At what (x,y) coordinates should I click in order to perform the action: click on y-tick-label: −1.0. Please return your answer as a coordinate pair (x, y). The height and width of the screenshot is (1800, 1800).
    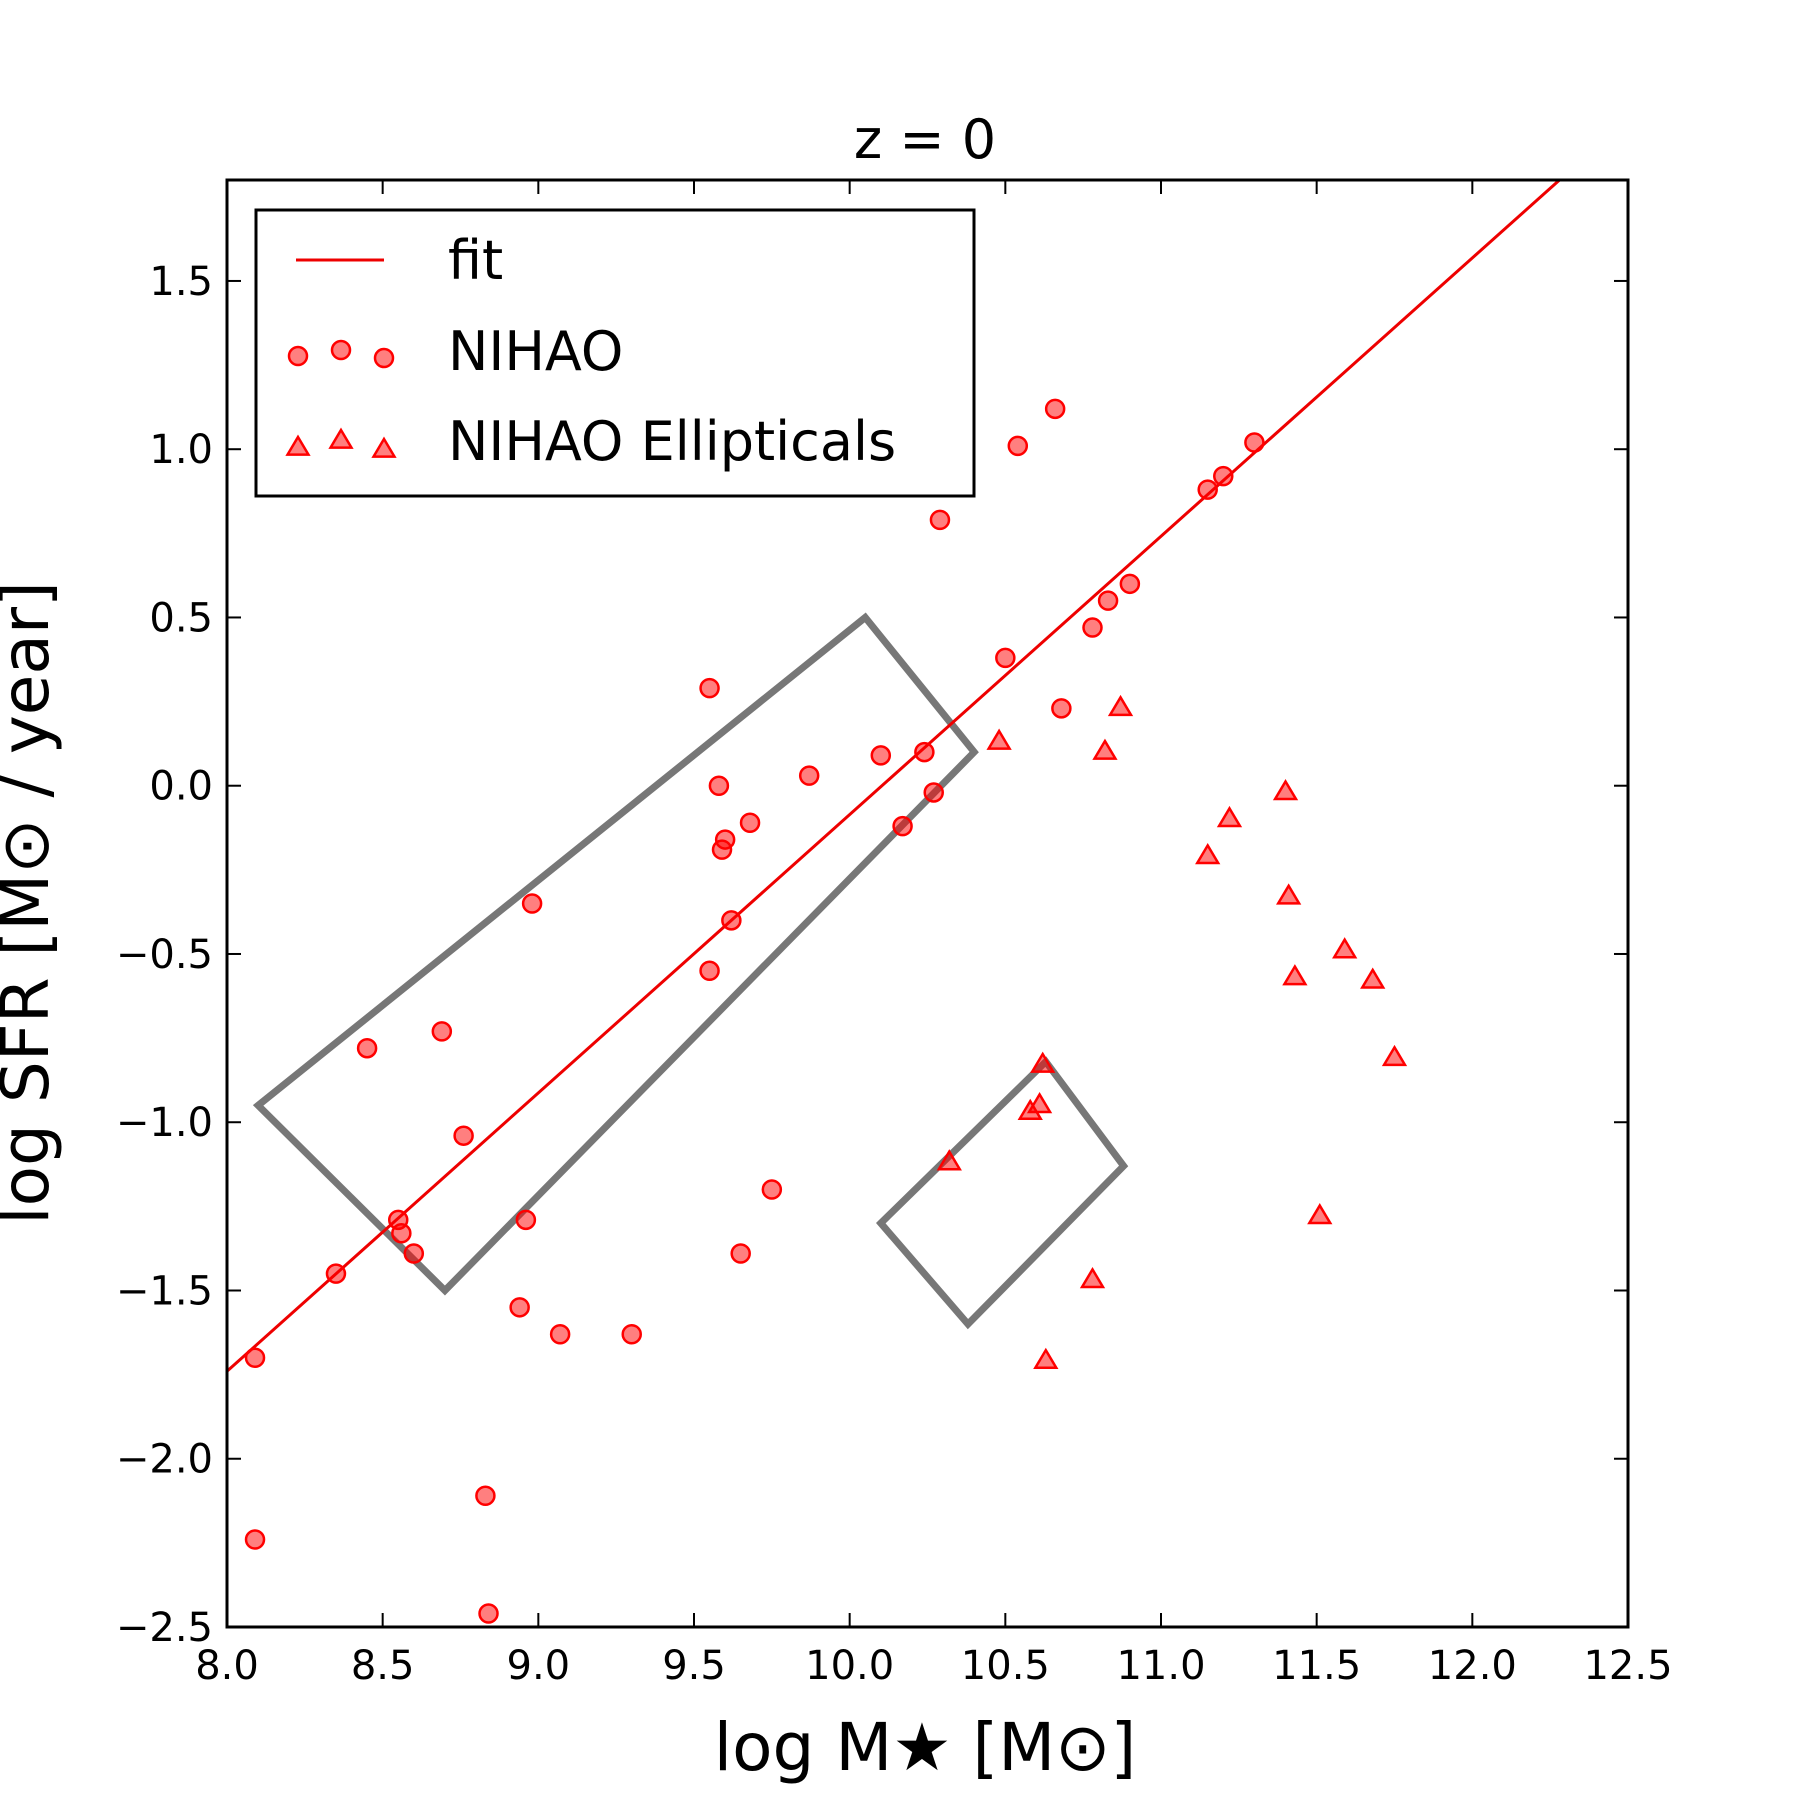
    Looking at the image, I should click on (164, 1123).